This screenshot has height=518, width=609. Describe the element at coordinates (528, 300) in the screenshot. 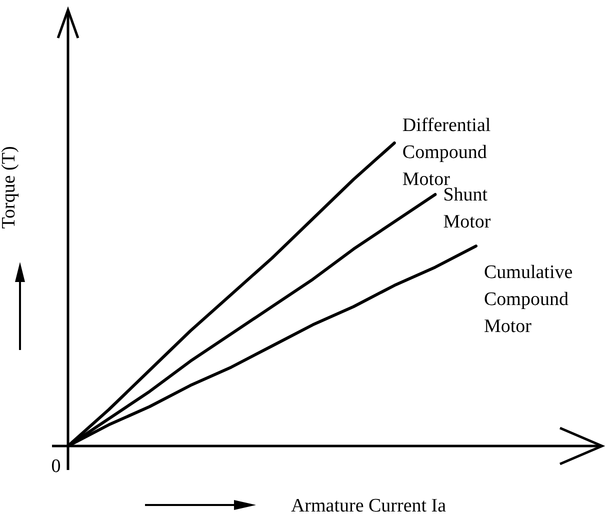

I see `series-label: Cumulative Compound Motor` at that location.